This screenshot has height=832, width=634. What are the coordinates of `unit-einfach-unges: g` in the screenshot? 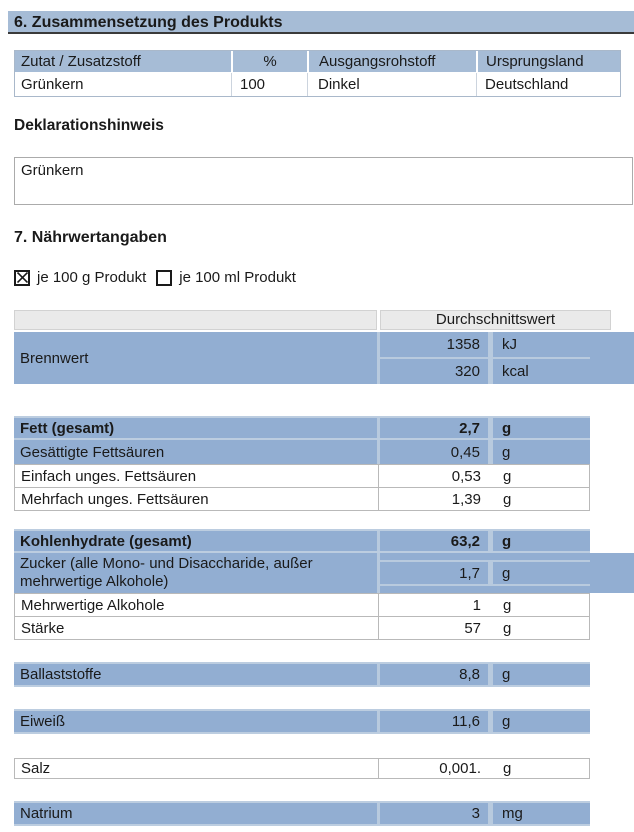 It's located at (507, 476).